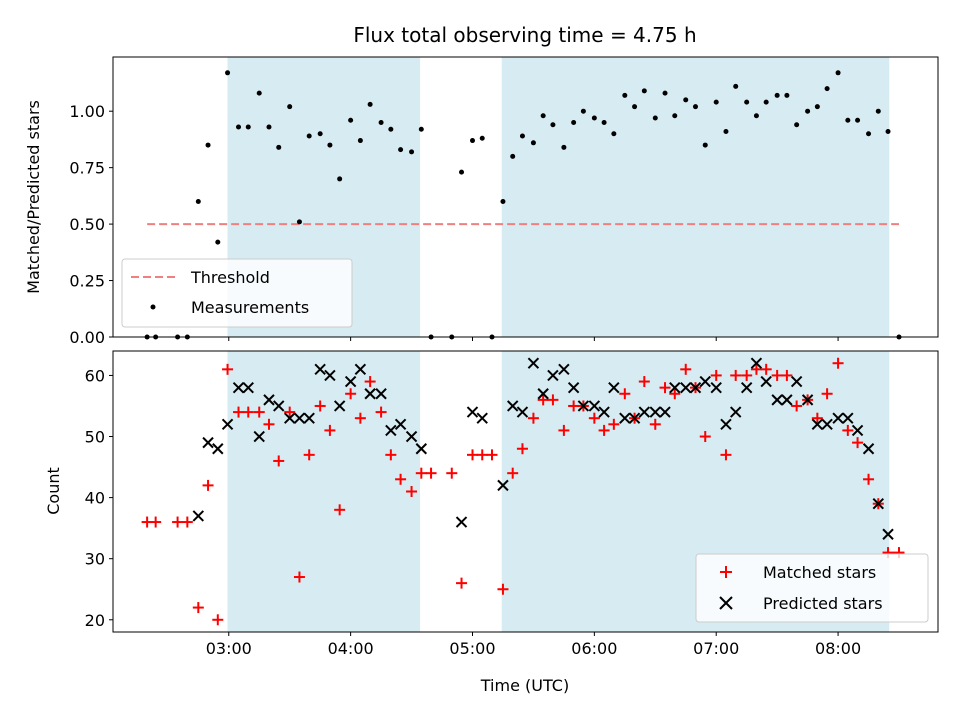  Describe the element at coordinates (95, 375) in the screenshot. I see `y-tick-label: 60` at that location.